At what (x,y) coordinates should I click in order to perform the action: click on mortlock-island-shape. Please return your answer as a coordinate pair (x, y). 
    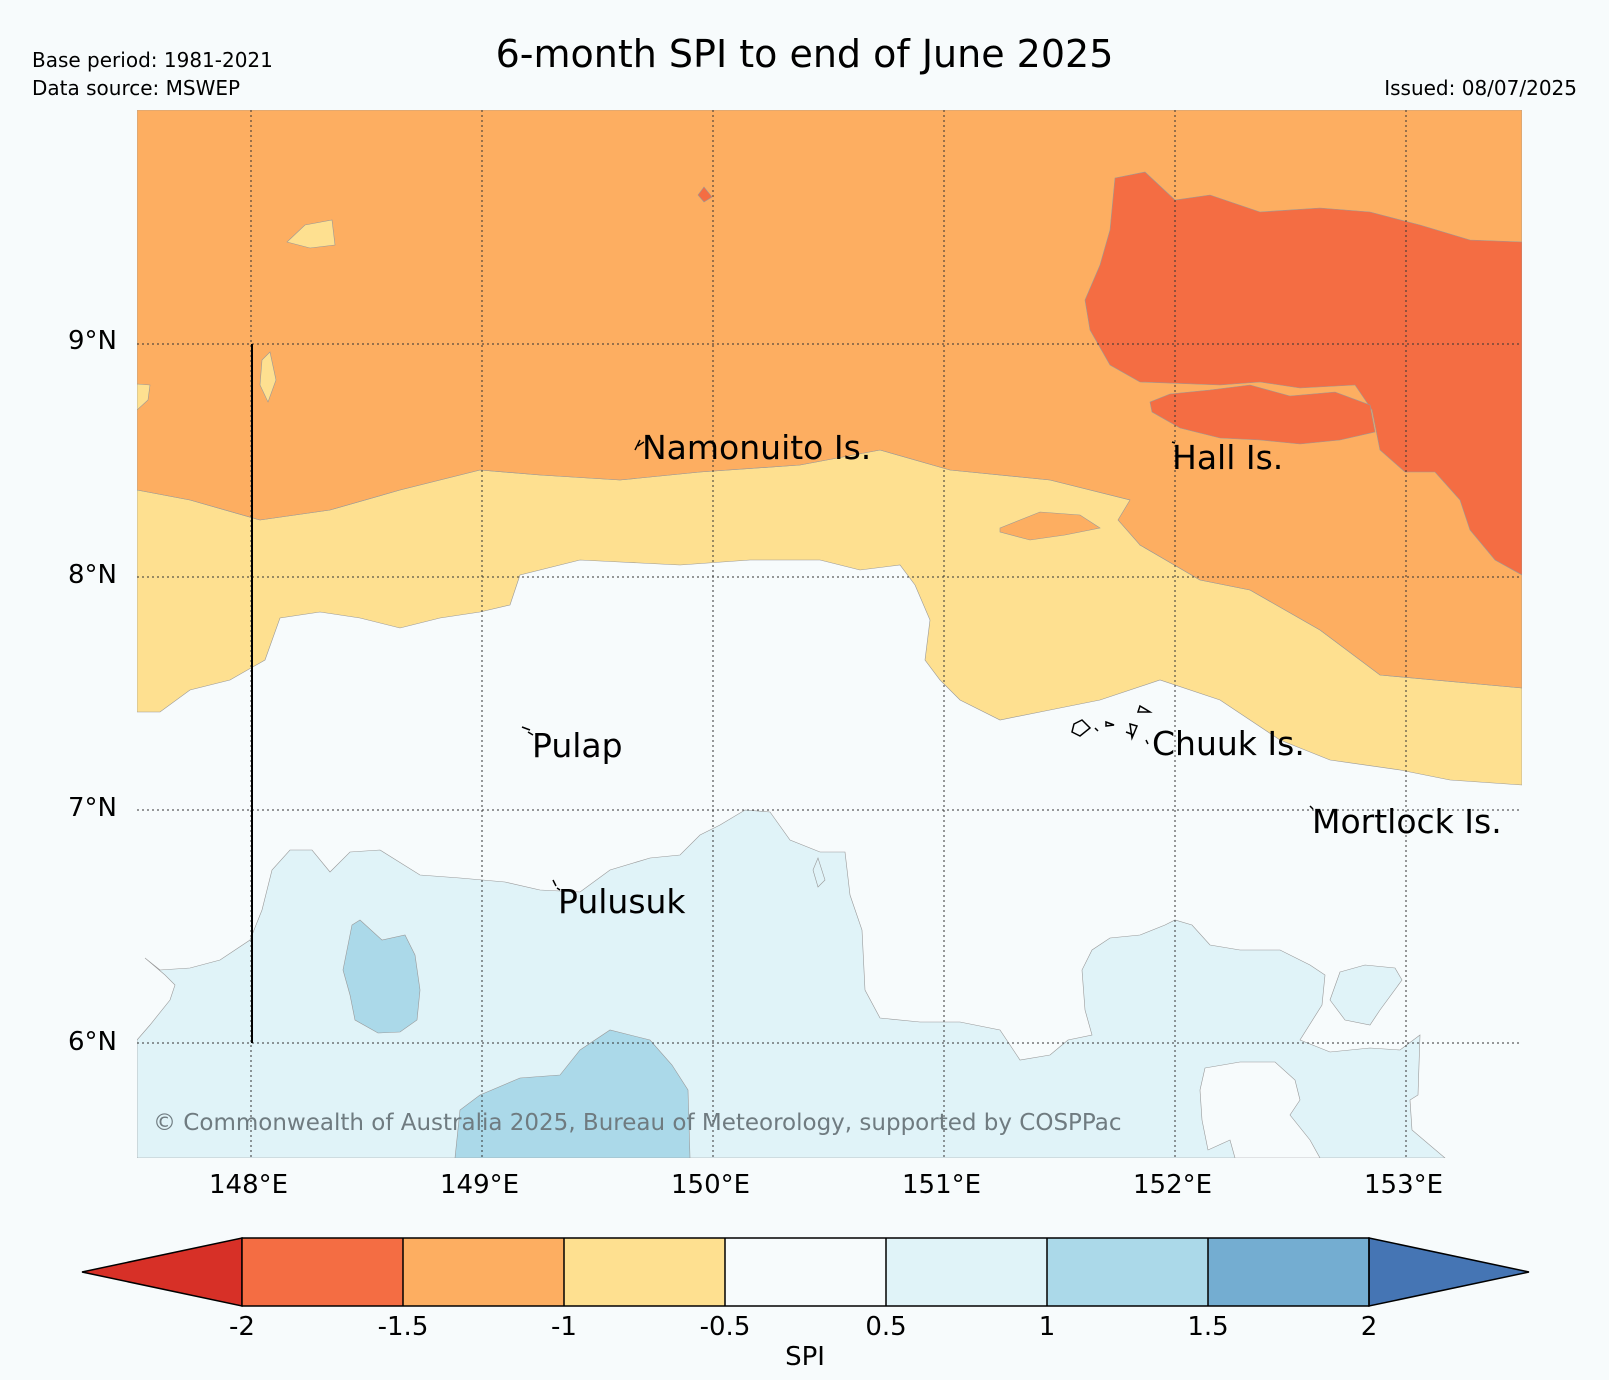
    Looking at the image, I should click on (1311, 807).